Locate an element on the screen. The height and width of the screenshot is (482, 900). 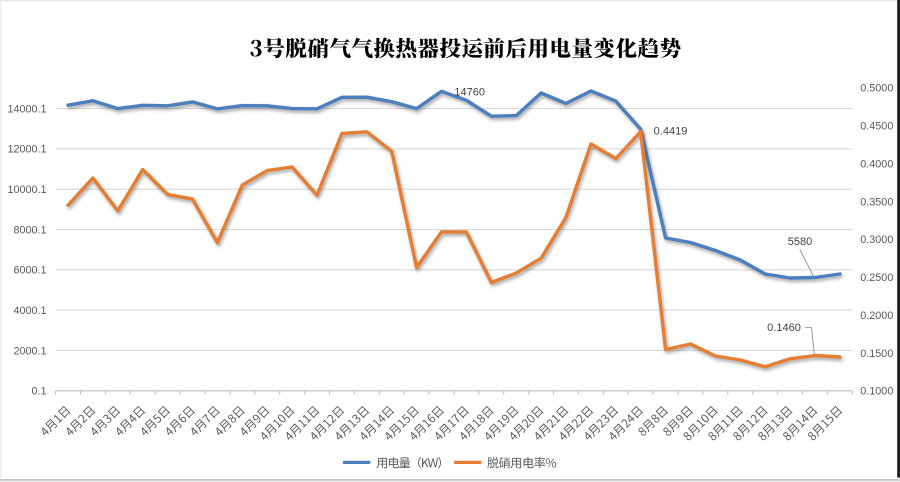
svg-text: 12000.1 is located at coordinates (26, 150).